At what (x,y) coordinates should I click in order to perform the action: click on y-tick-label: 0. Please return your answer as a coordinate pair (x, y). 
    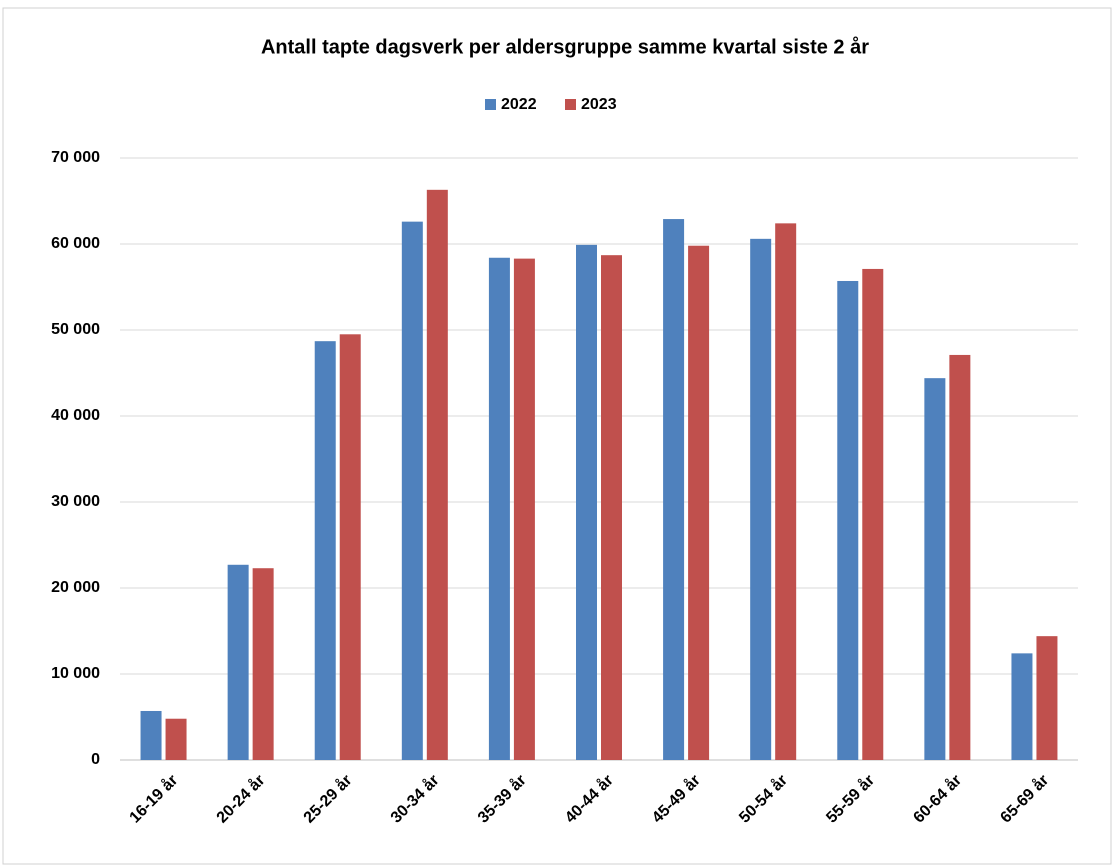
    Looking at the image, I should click on (95, 759).